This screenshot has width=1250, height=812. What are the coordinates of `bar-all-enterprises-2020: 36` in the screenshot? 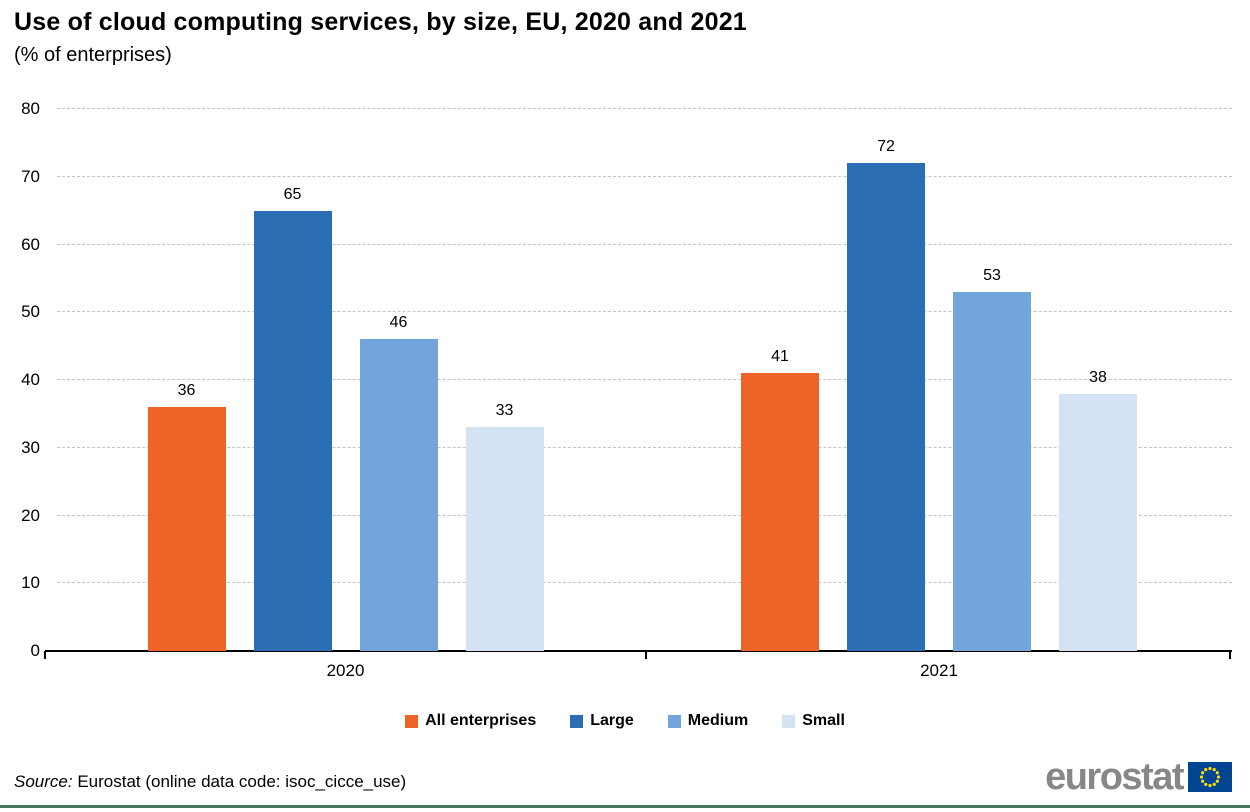 It's located at (186, 516).